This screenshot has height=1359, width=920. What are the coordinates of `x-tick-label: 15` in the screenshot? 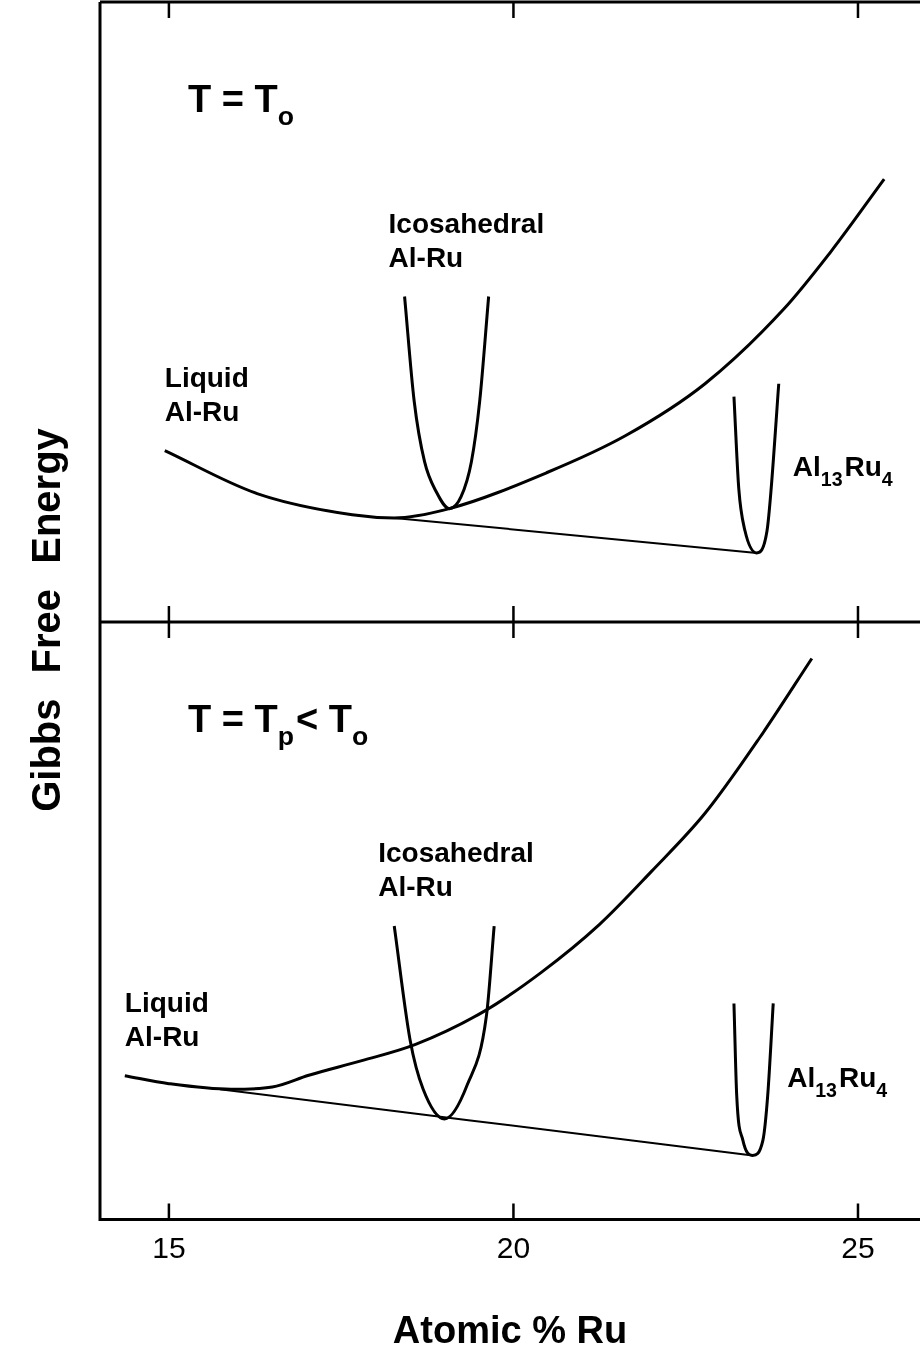 It's located at (169, 1247).